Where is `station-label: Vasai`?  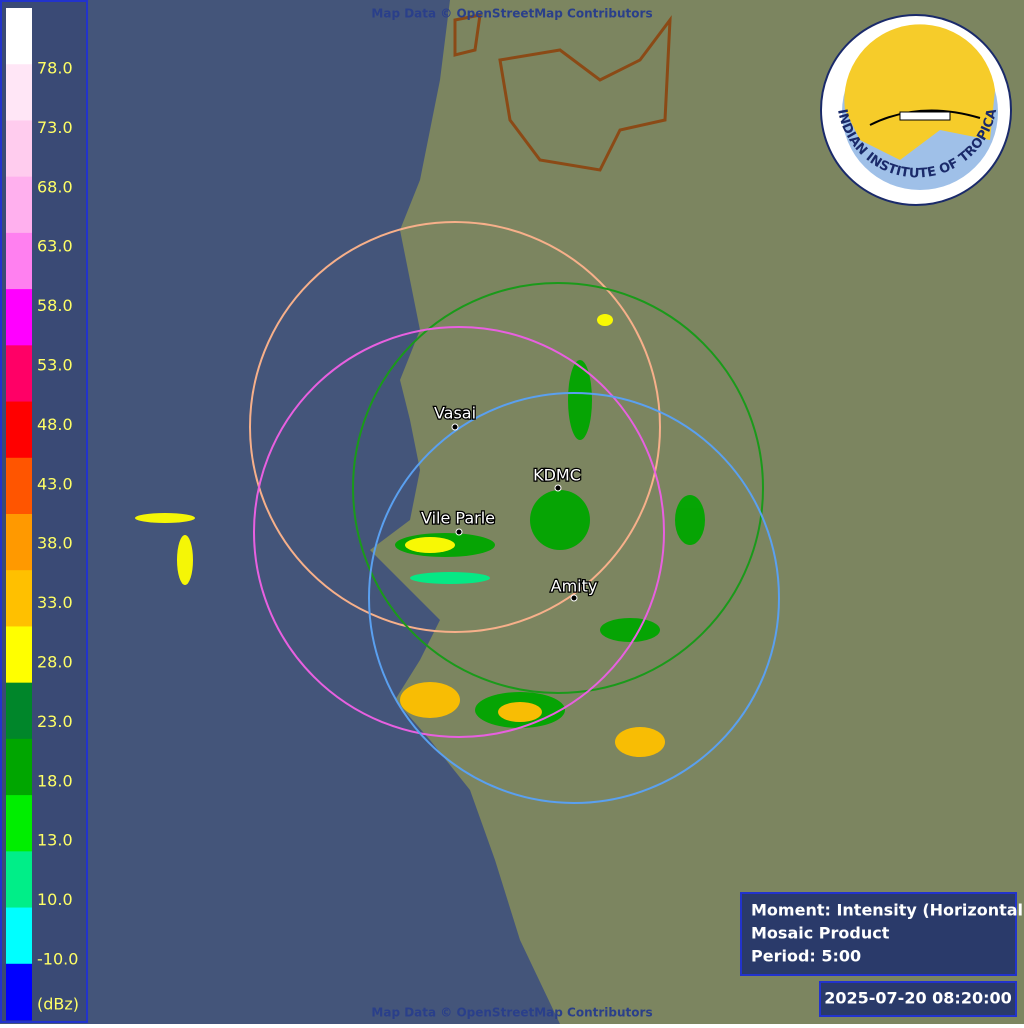
station-label: Vasai is located at coordinates (455, 413).